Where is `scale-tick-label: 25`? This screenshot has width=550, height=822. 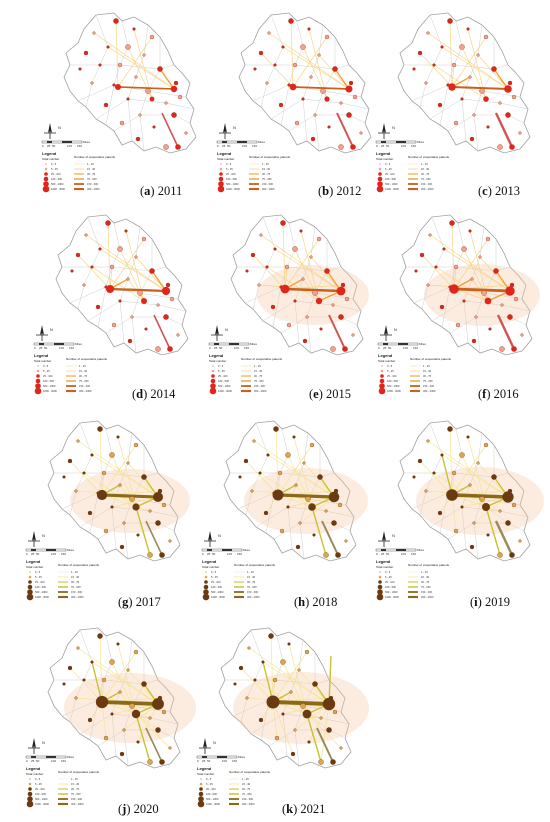
scale-tick-label: 25 is located at coordinates (33, 761).